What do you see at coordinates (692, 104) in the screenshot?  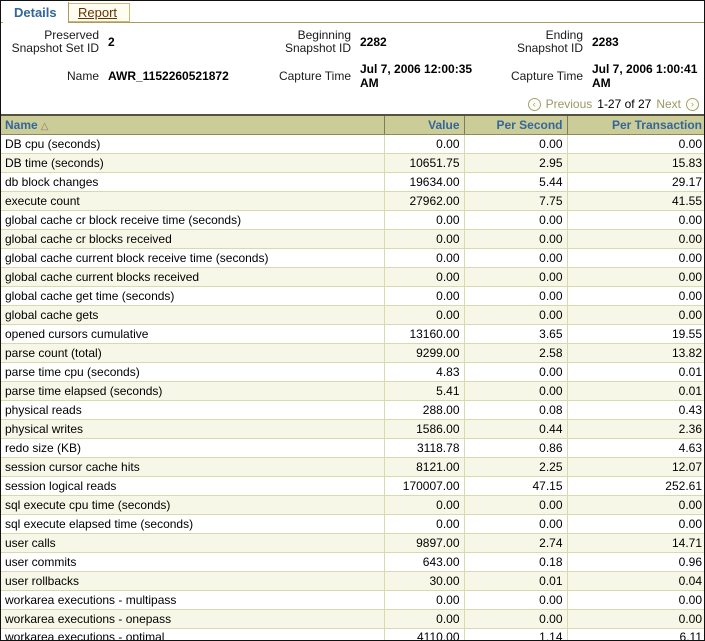 I see `next-circle-icon: ›` at bounding box center [692, 104].